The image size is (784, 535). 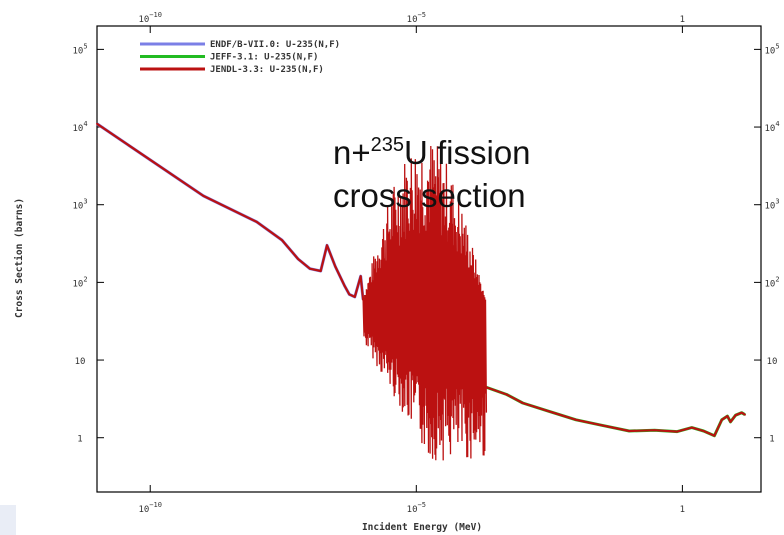 I want to click on y-tick-label-right-exponent: 5, so click(x=777, y=46).